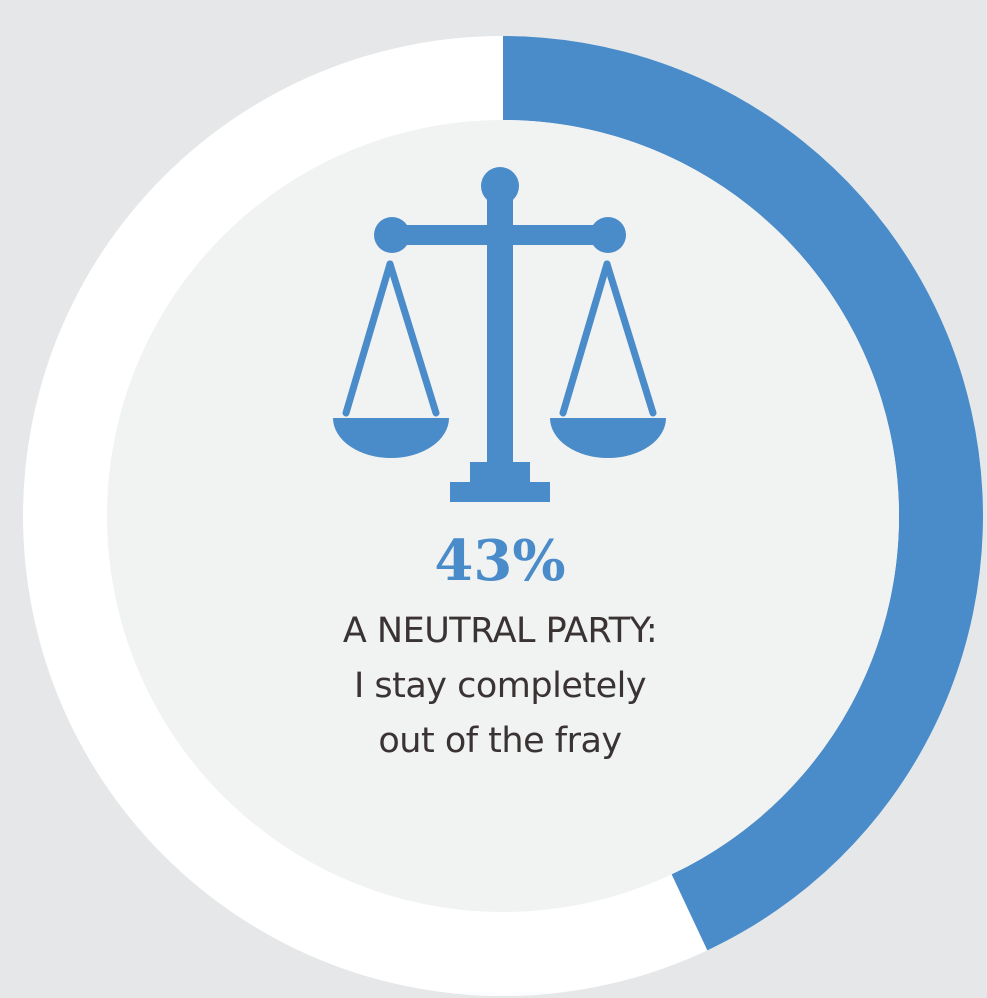  What do you see at coordinates (499, 334) in the screenshot?
I see `balance-scale-icon` at bounding box center [499, 334].